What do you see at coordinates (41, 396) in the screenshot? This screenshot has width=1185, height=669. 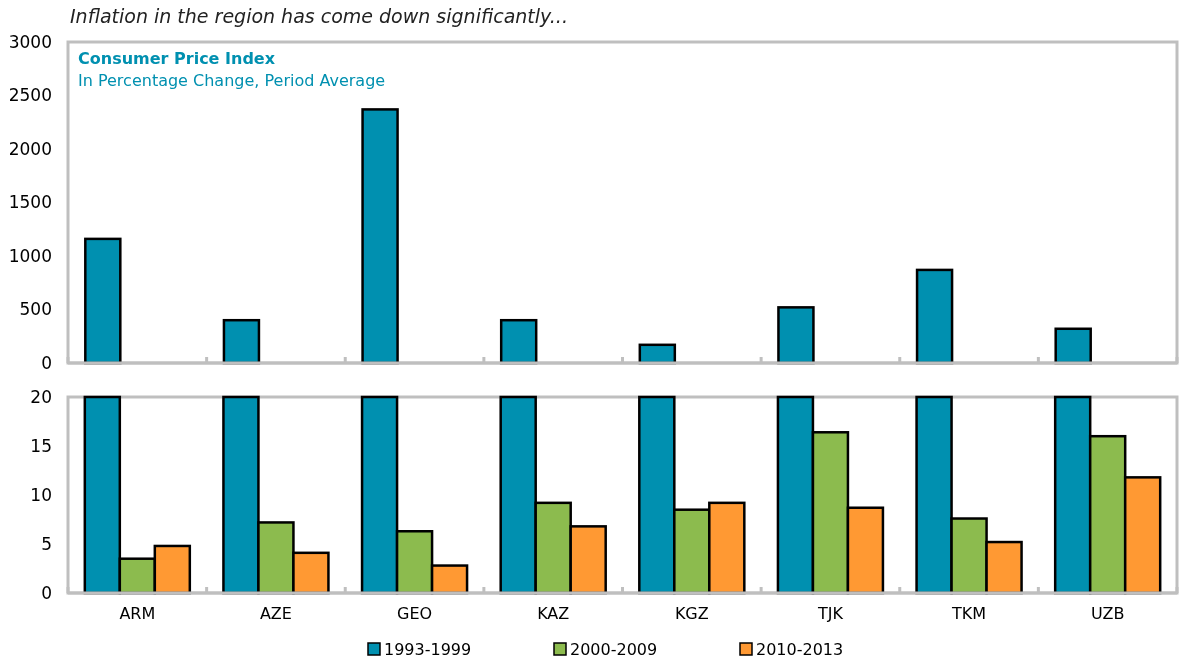 I see `y-tick-label: 20` at bounding box center [41, 396].